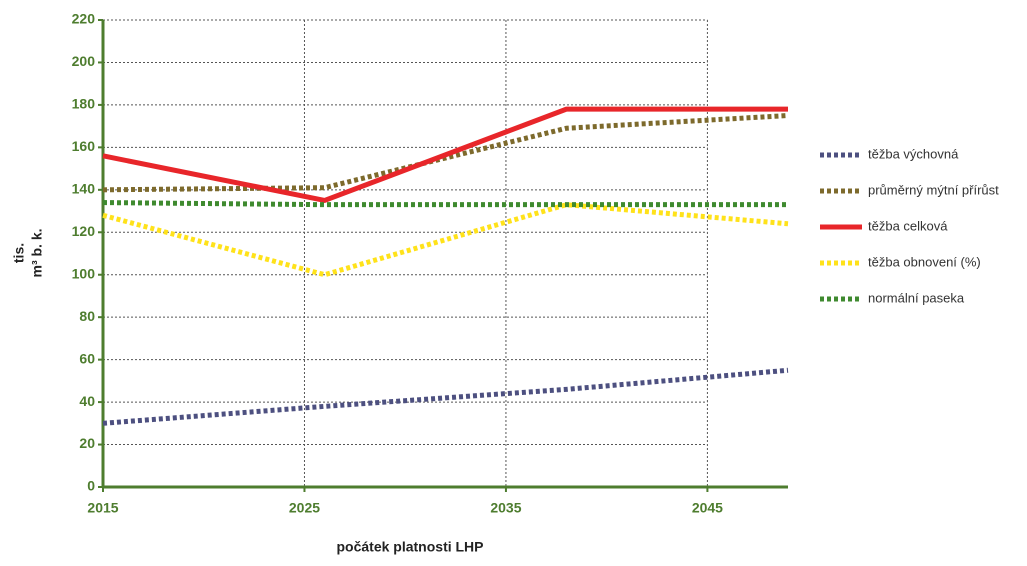  Describe the element at coordinates (908, 225) in the screenshot. I see `legend-label: těžba celková` at that location.